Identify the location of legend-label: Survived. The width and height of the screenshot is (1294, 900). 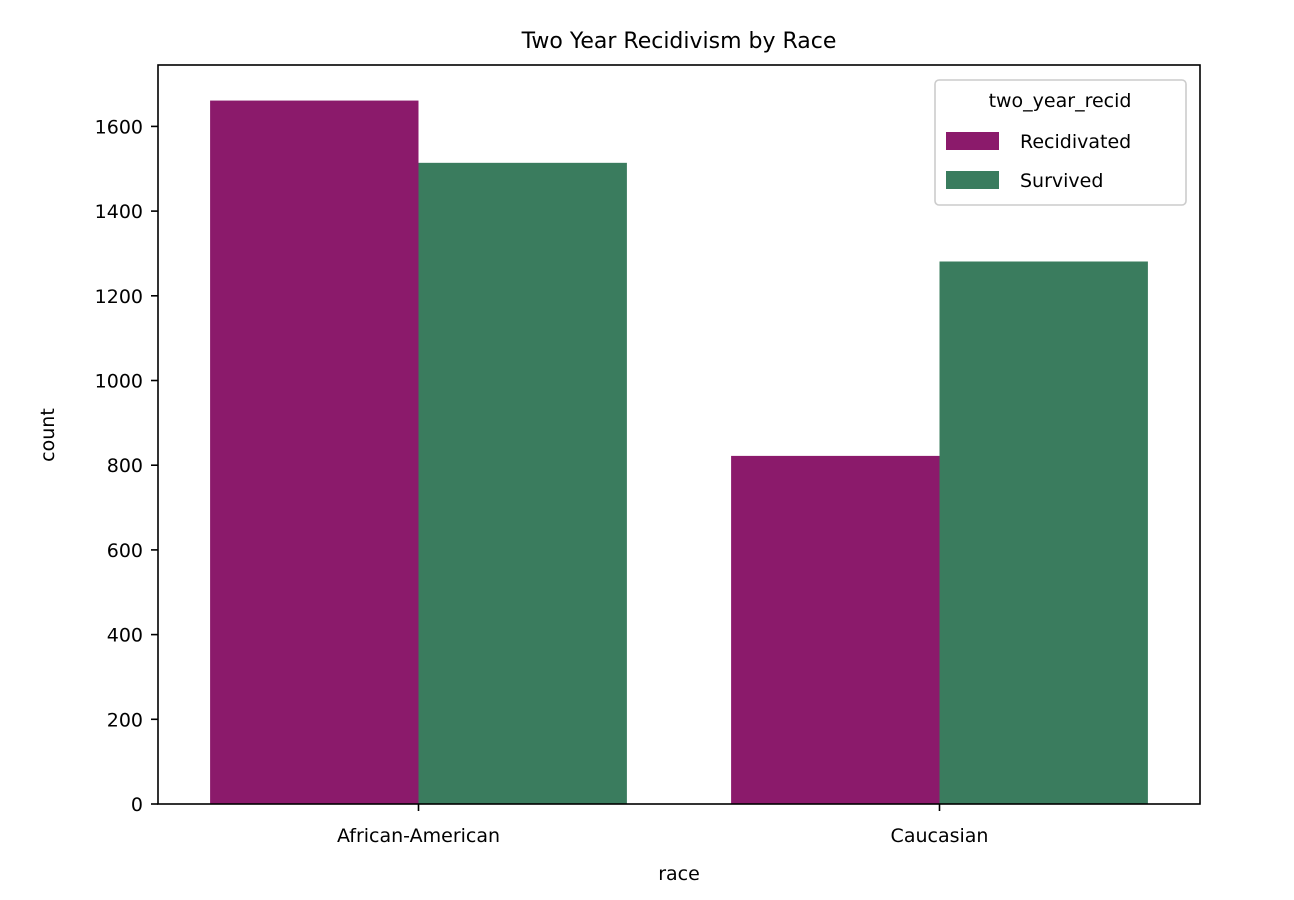
(1061, 181).